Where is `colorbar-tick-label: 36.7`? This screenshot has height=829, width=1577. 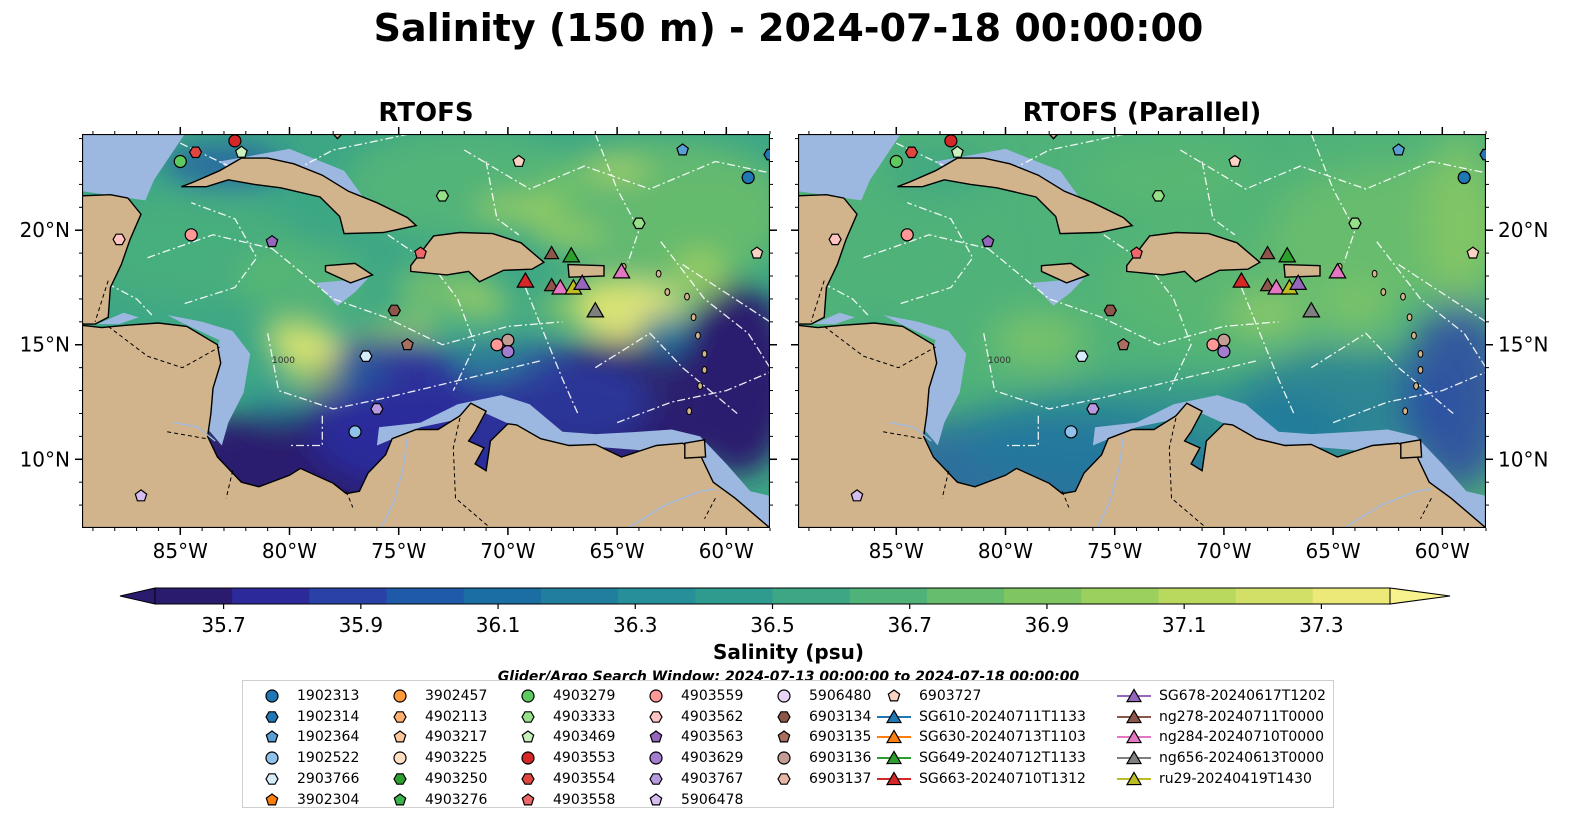
colorbar-tick-label: 36.7 is located at coordinates (909, 625).